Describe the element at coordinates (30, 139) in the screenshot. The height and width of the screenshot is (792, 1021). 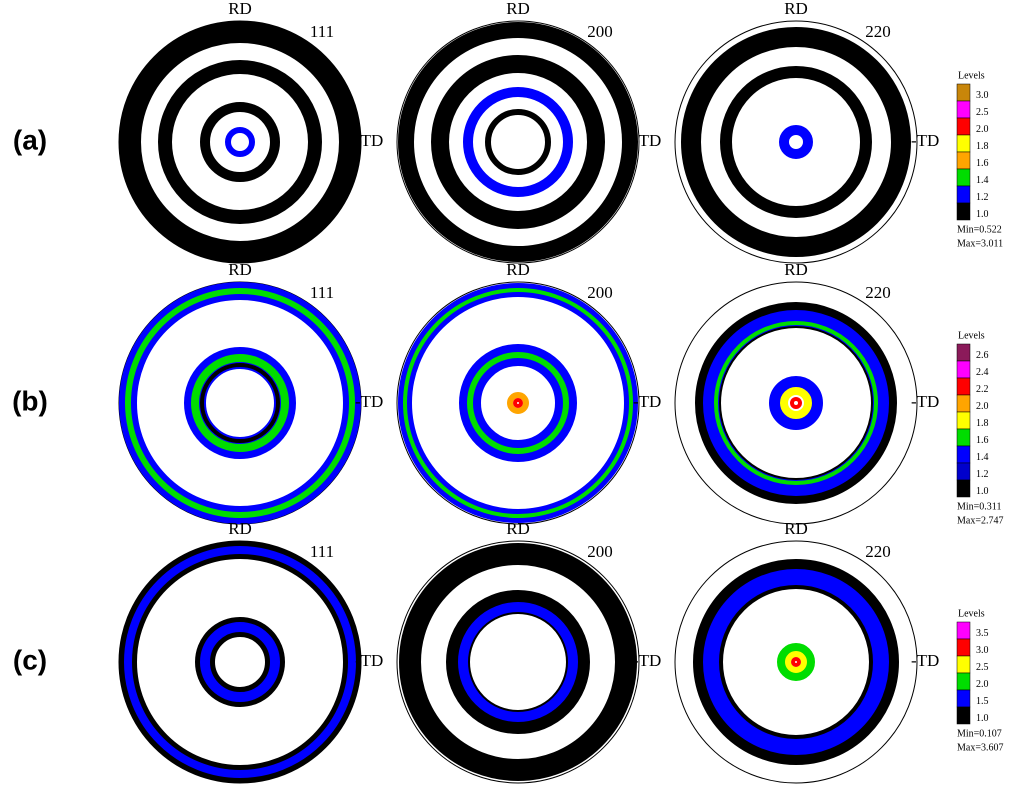
I see `row-label: (a)` at that location.